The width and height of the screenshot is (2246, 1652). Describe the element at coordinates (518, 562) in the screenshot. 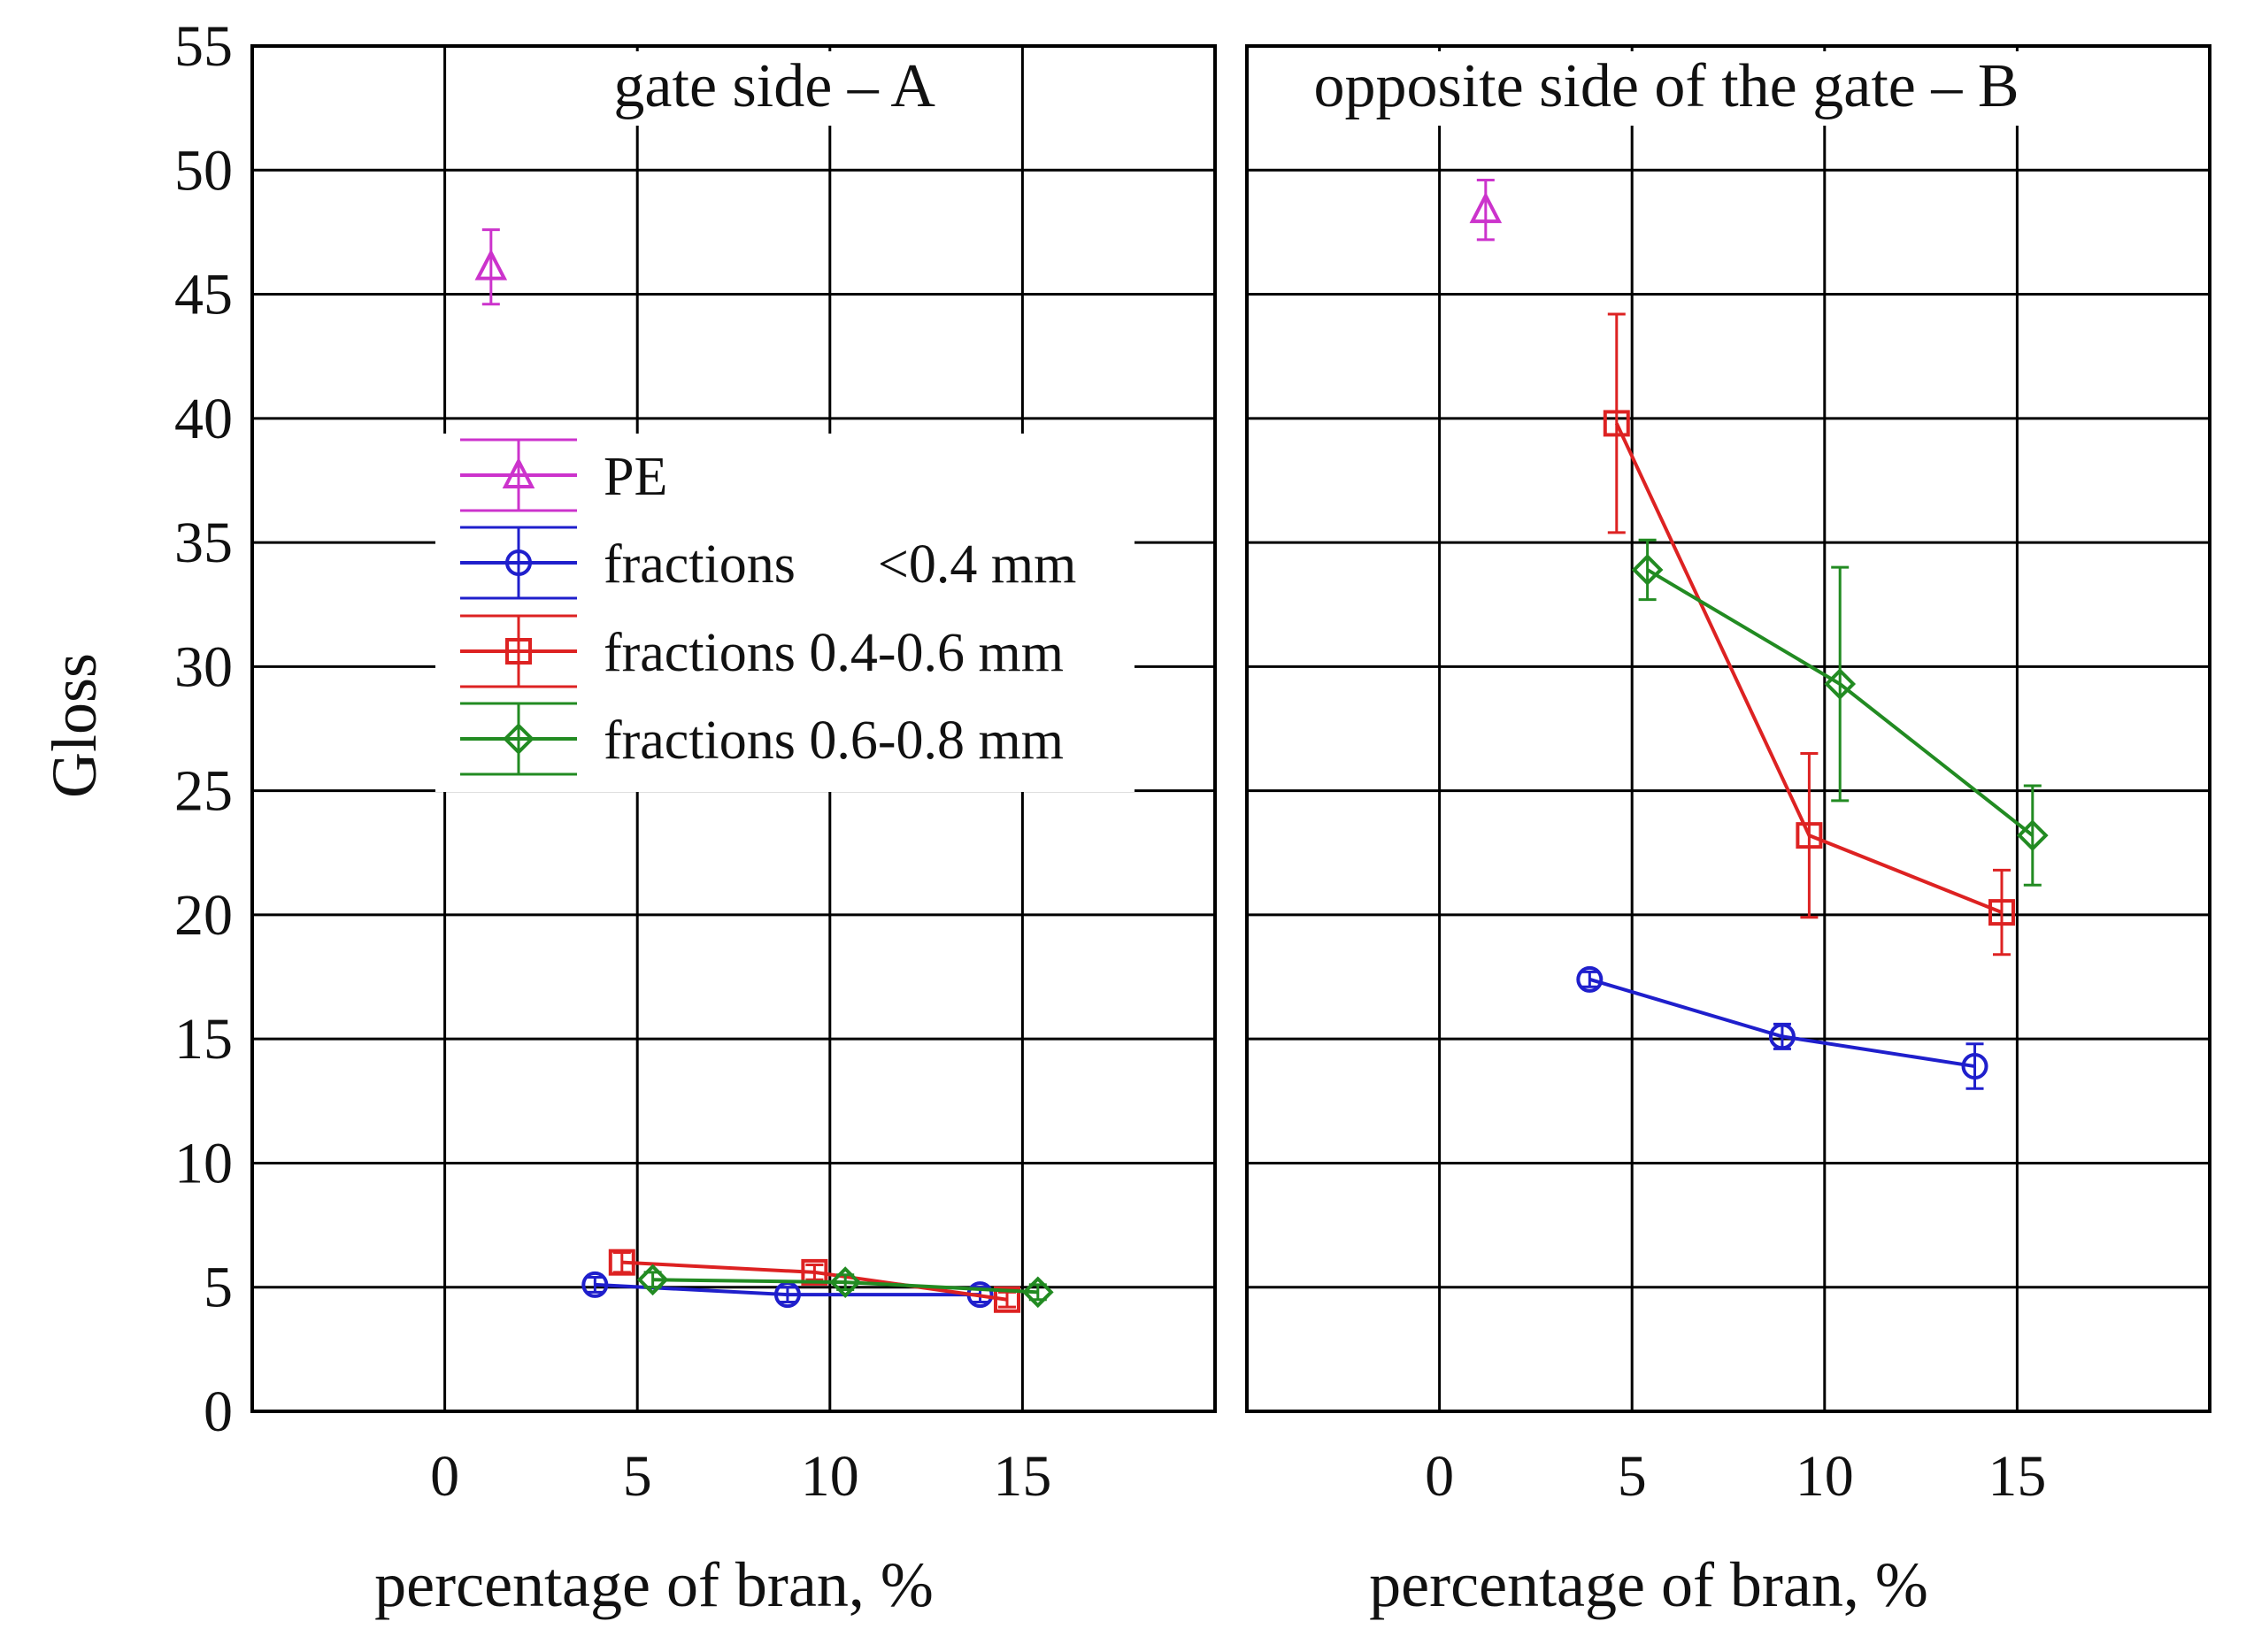

I see `legend-f04-marker` at that location.